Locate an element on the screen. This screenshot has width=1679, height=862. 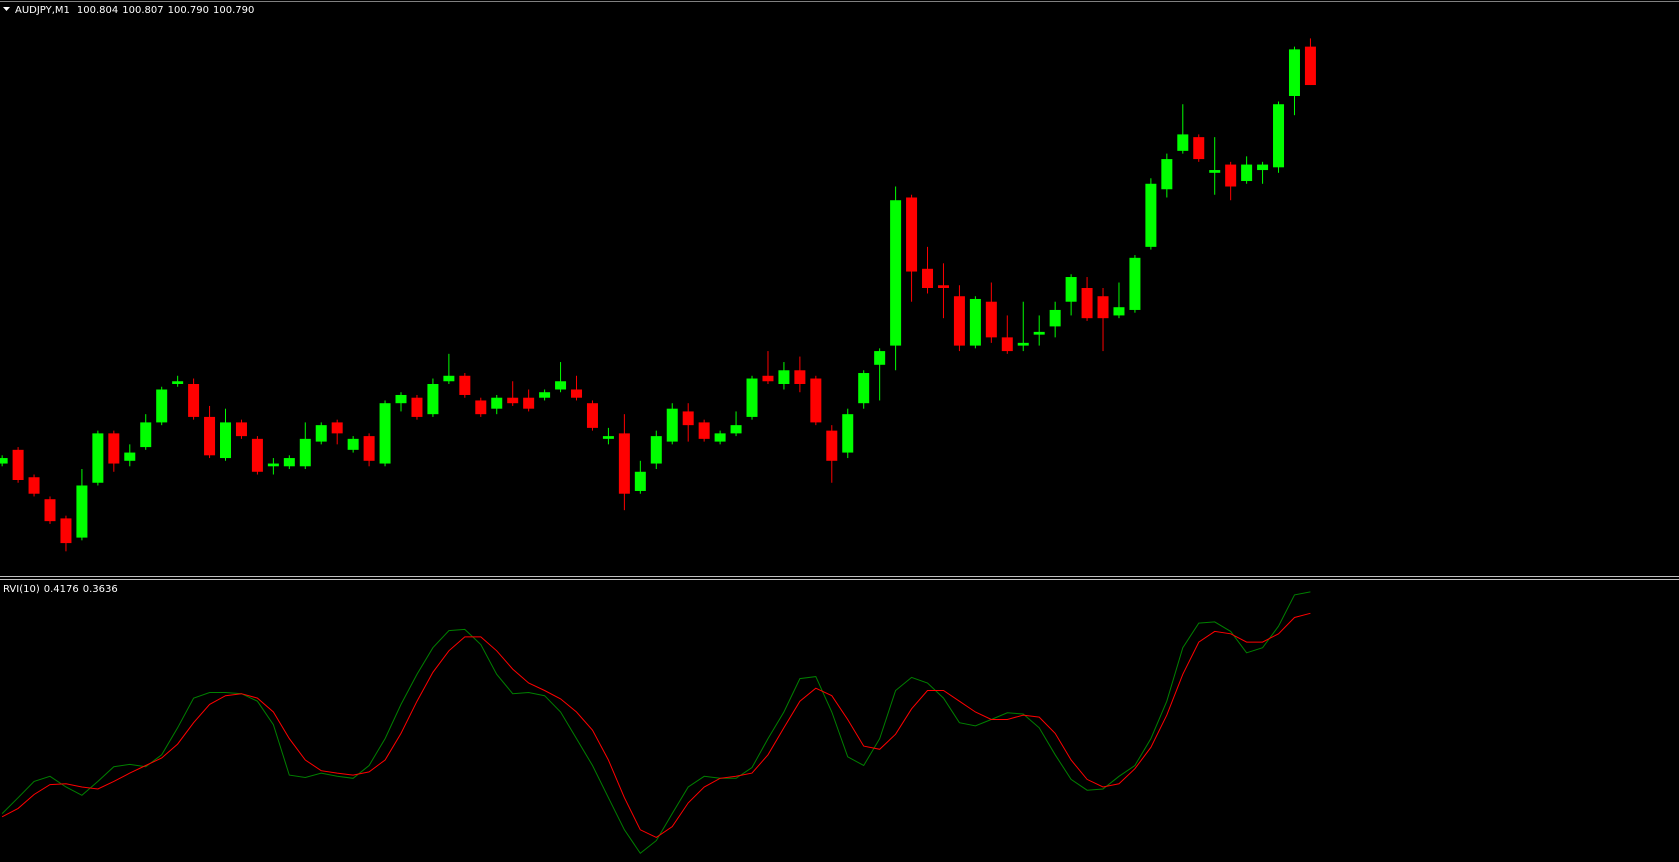
rvi-value: 0.4176 is located at coordinates (61, 589).